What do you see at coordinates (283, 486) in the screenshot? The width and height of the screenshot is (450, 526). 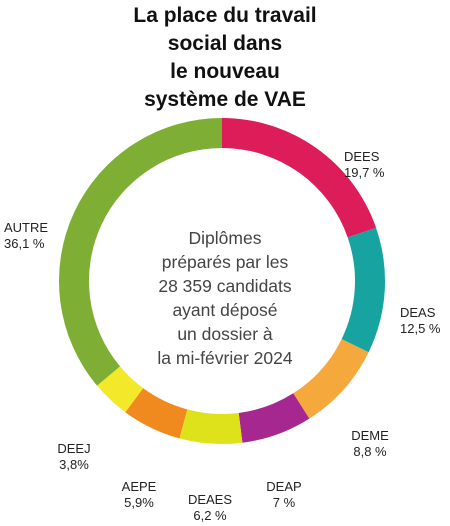 I see `slice-label-deap: DEAP` at bounding box center [283, 486].